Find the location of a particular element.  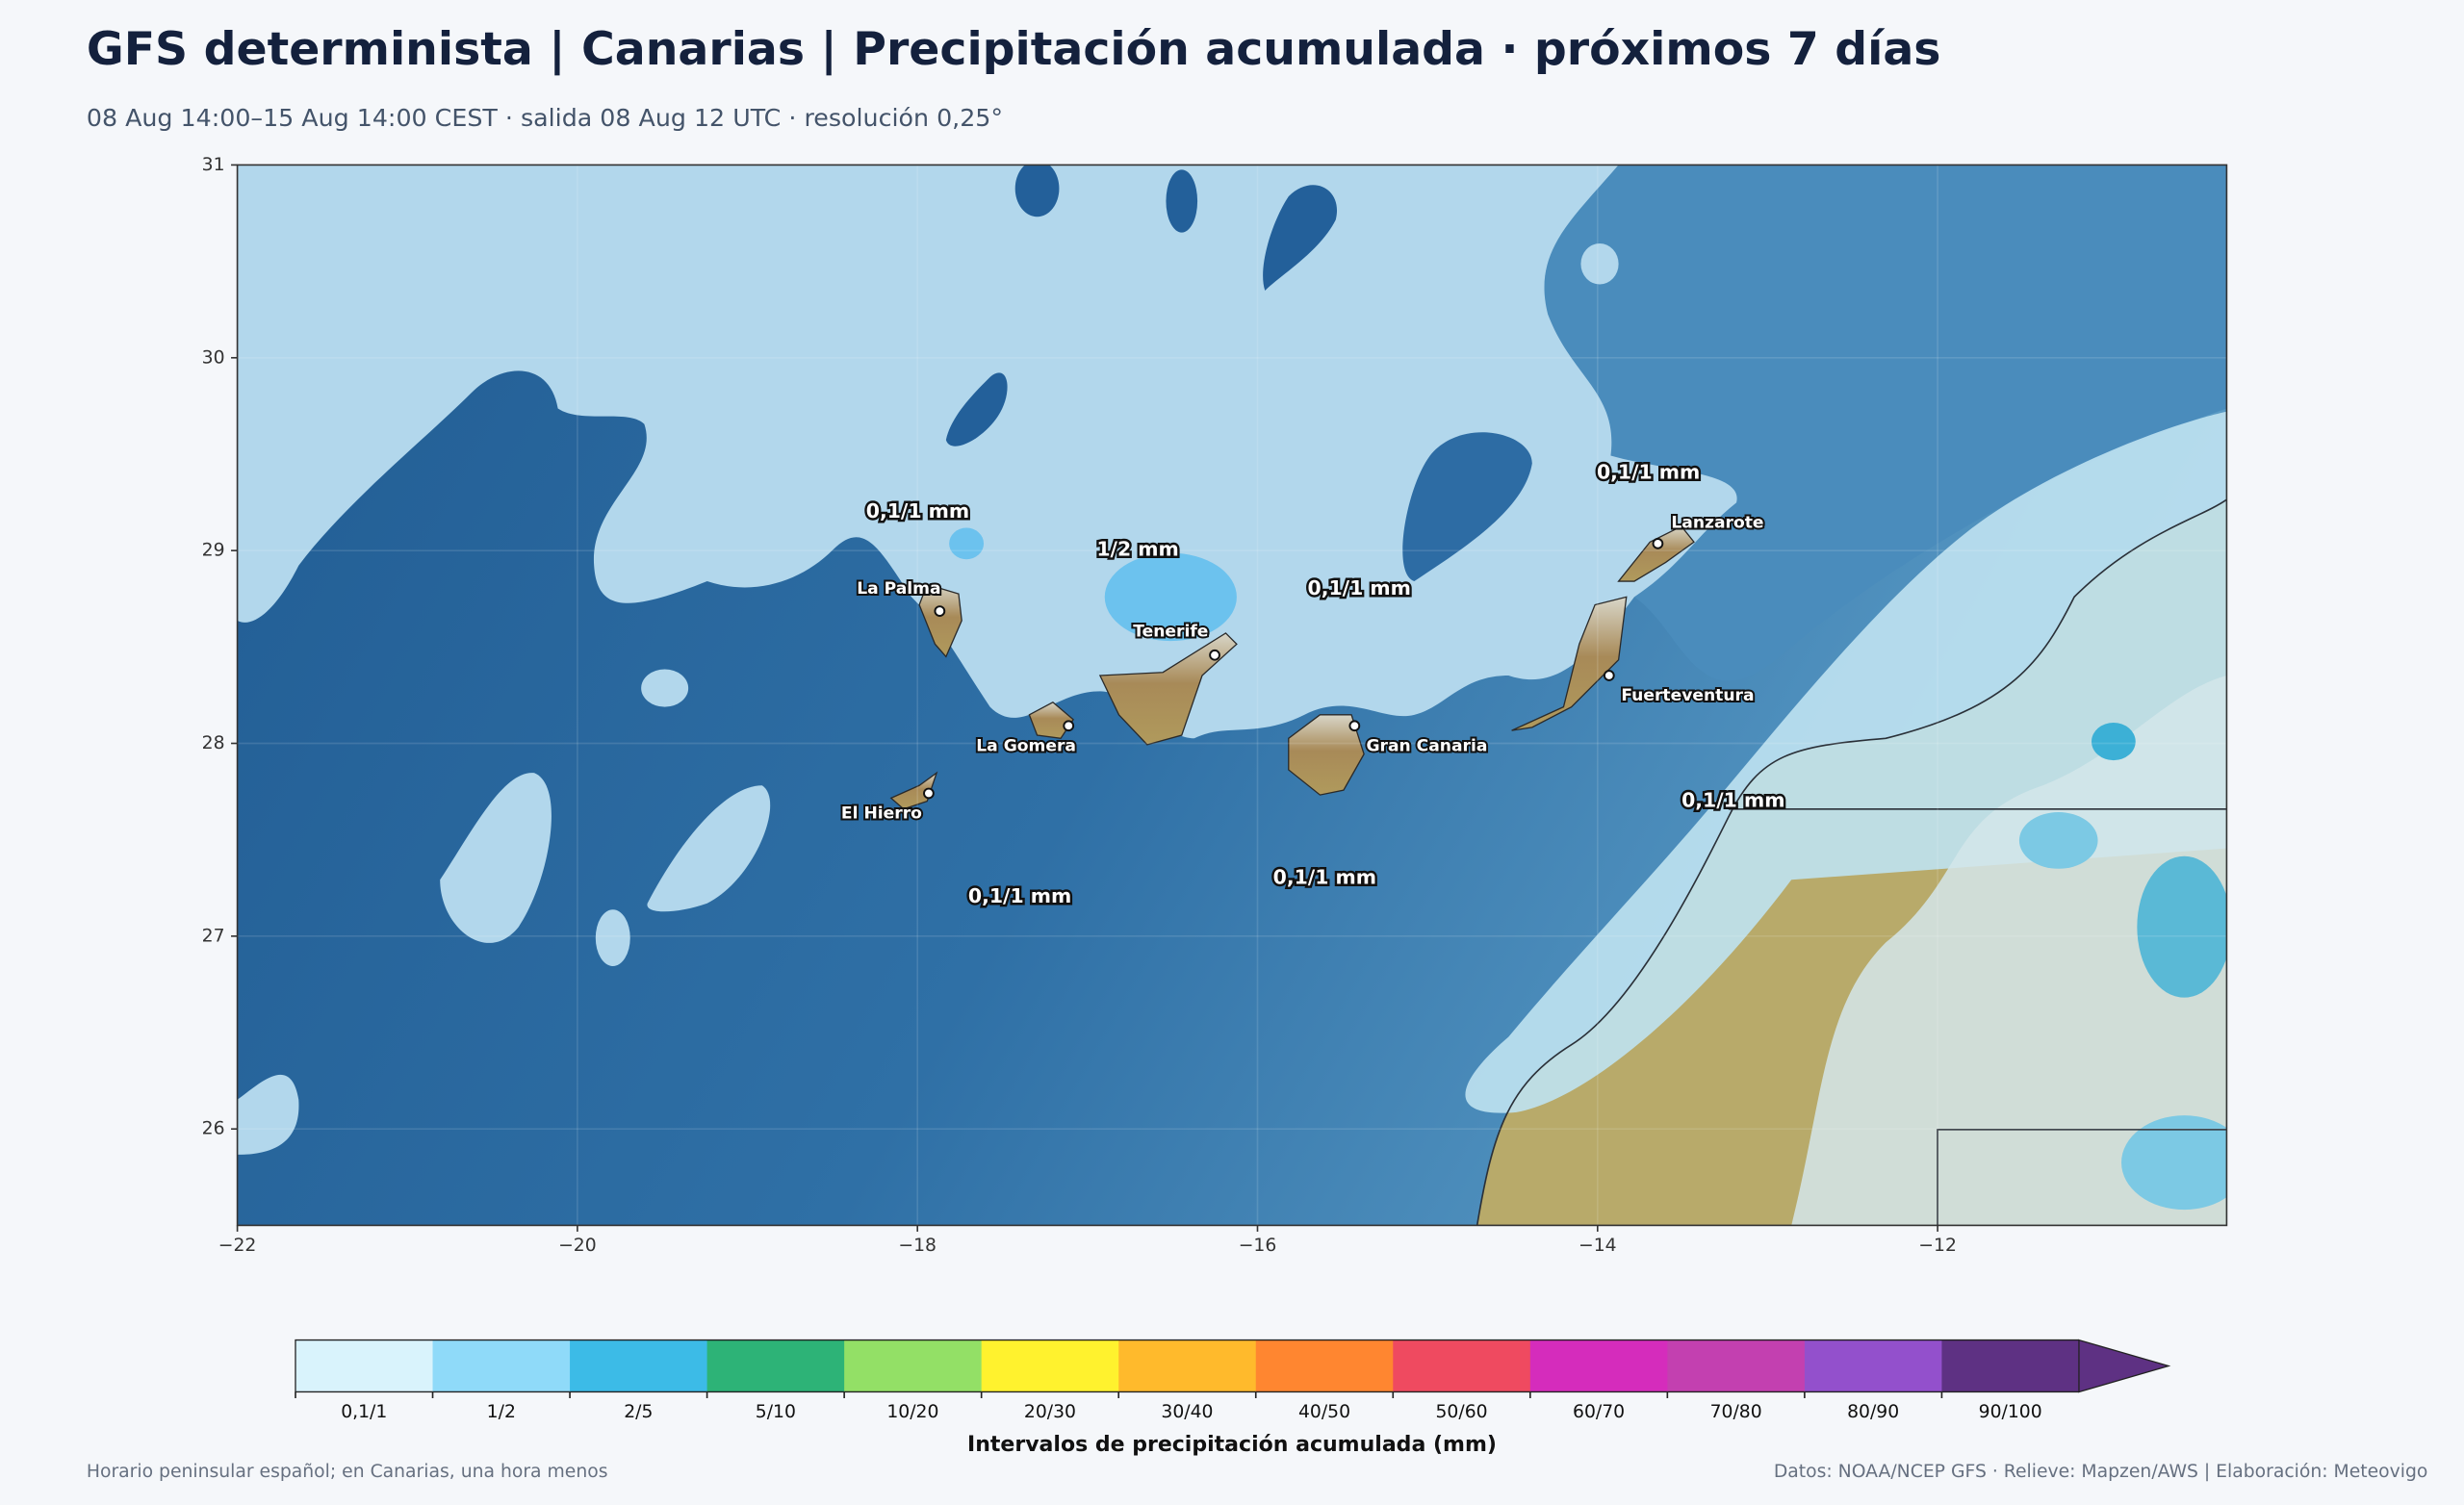

legend-label: 50/60 is located at coordinates (1461, 1412).